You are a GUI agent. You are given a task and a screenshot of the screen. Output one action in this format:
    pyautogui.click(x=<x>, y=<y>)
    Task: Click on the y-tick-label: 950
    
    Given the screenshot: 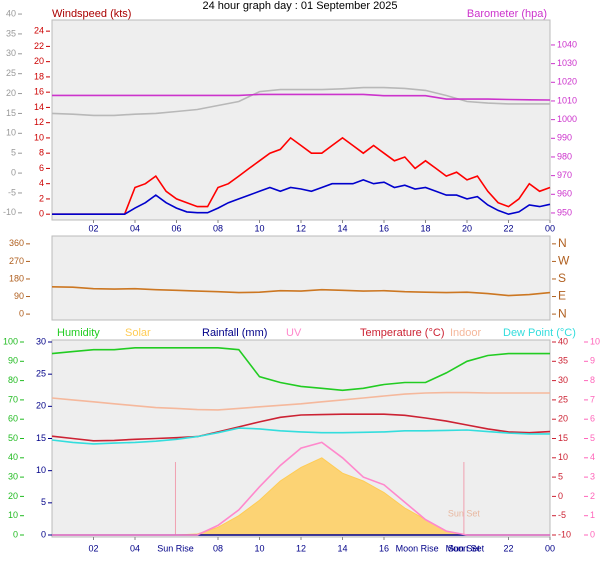 What is the action you would take?
    pyautogui.click(x=564, y=212)
    